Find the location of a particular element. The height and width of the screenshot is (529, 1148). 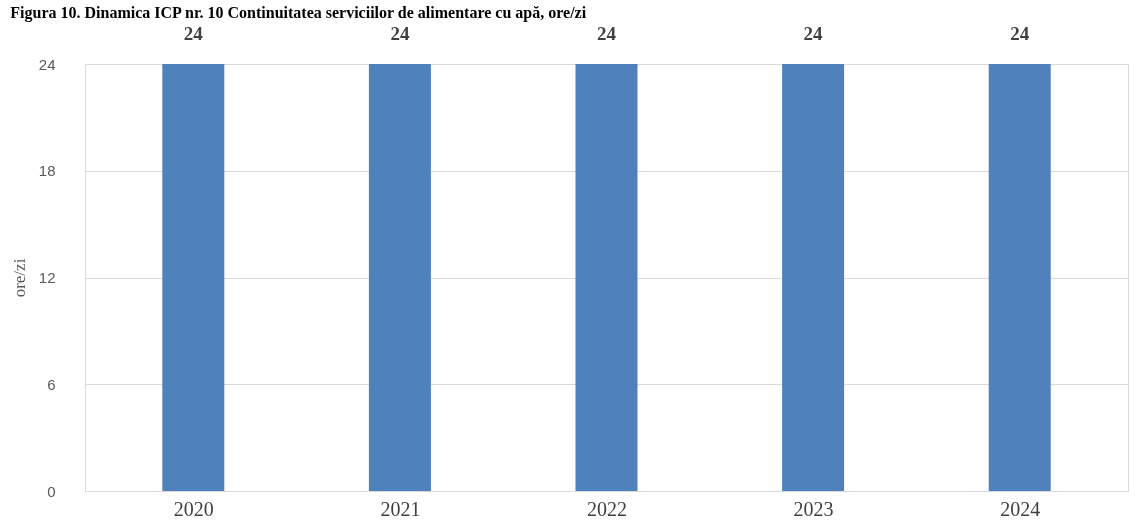

y-tick-label: 12 is located at coordinates (47, 277).